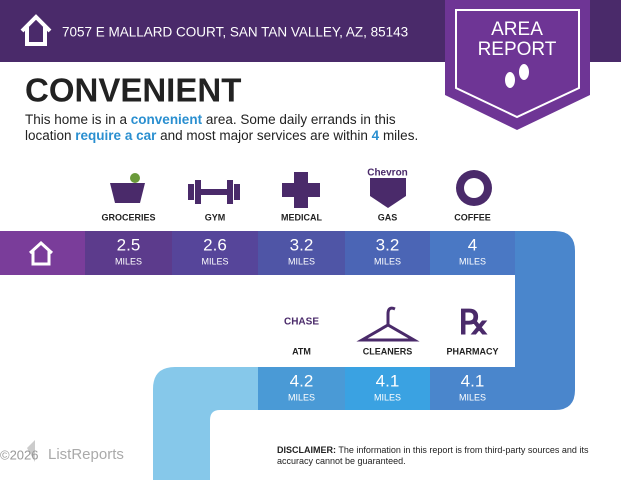  I want to click on band-left, so click(205, 423).